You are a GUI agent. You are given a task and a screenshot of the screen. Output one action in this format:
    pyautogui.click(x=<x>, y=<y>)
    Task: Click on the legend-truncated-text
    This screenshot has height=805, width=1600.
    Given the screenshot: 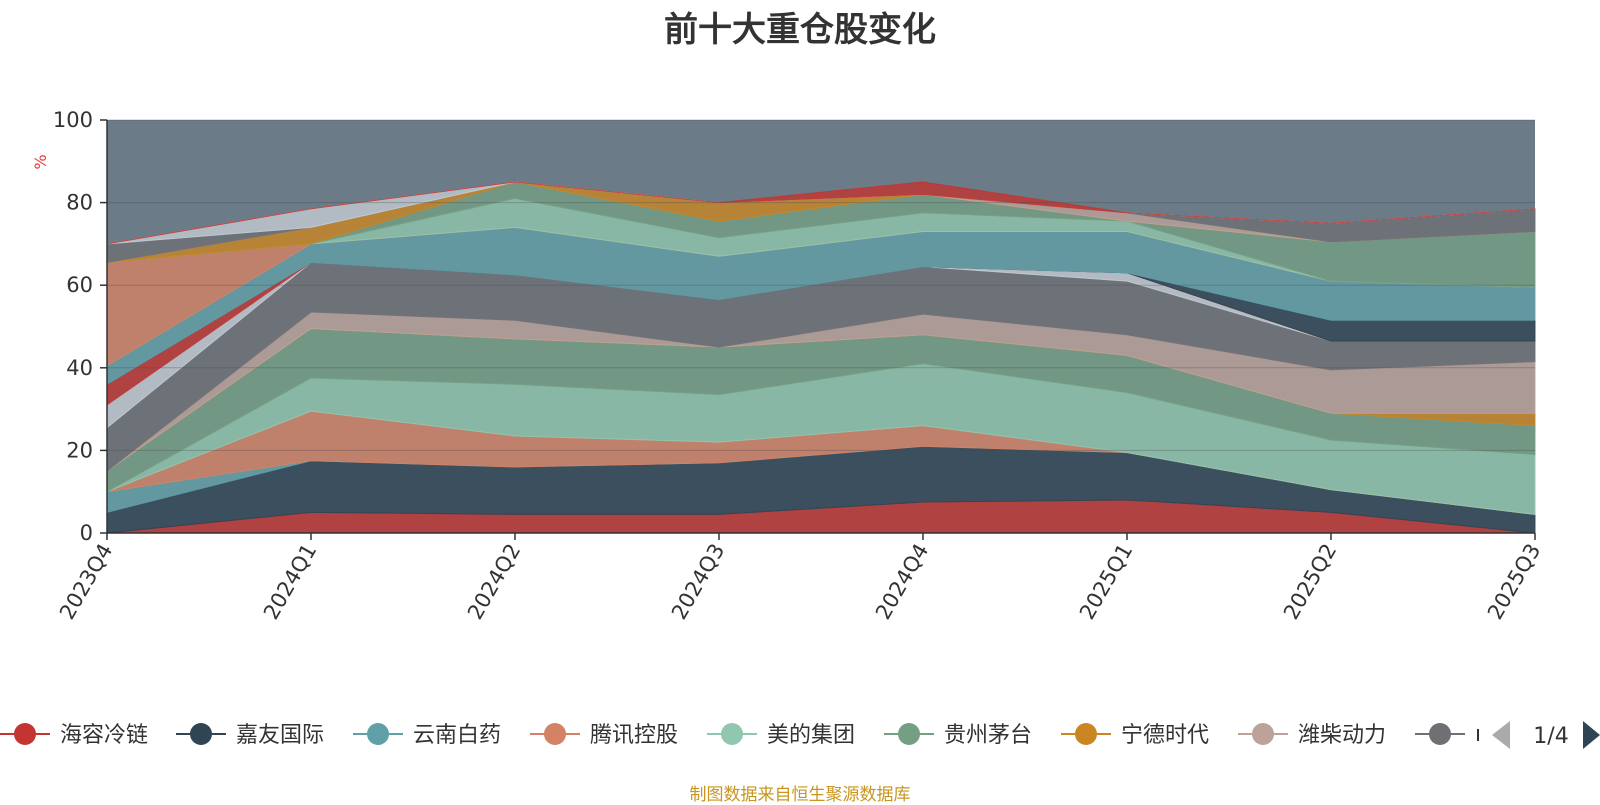 What is the action you would take?
    pyautogui.click(x=1478, y=735)
    